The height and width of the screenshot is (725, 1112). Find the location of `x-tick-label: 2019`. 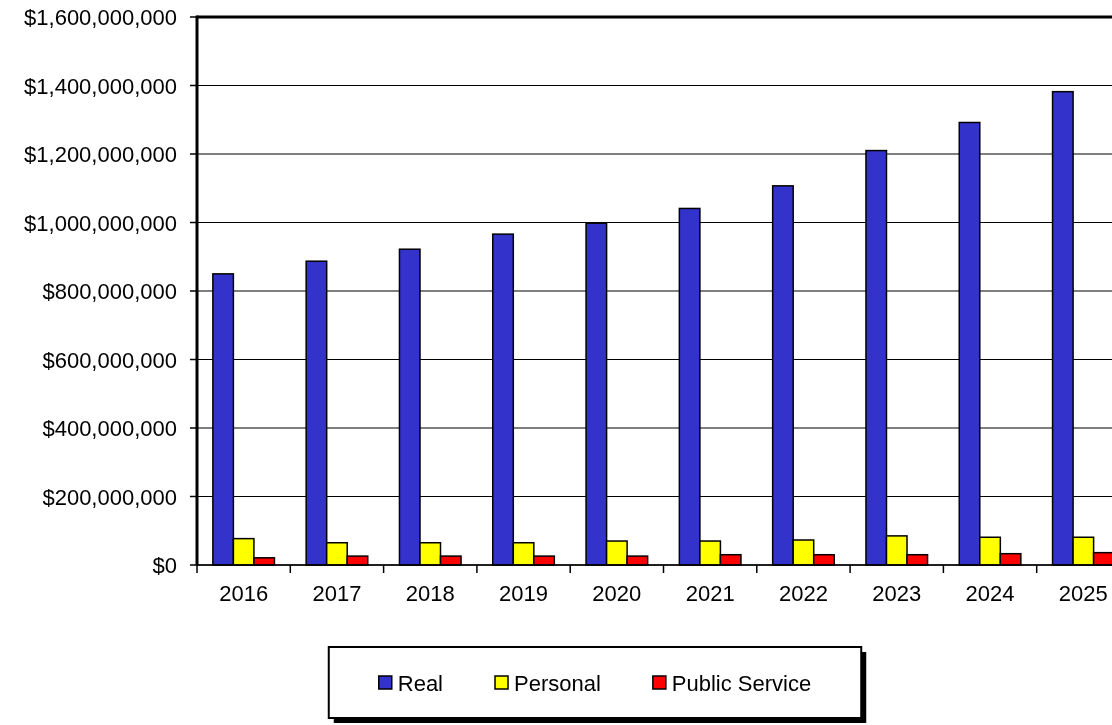

x-tick-label: 2019 is located at coordinates (524, 593).